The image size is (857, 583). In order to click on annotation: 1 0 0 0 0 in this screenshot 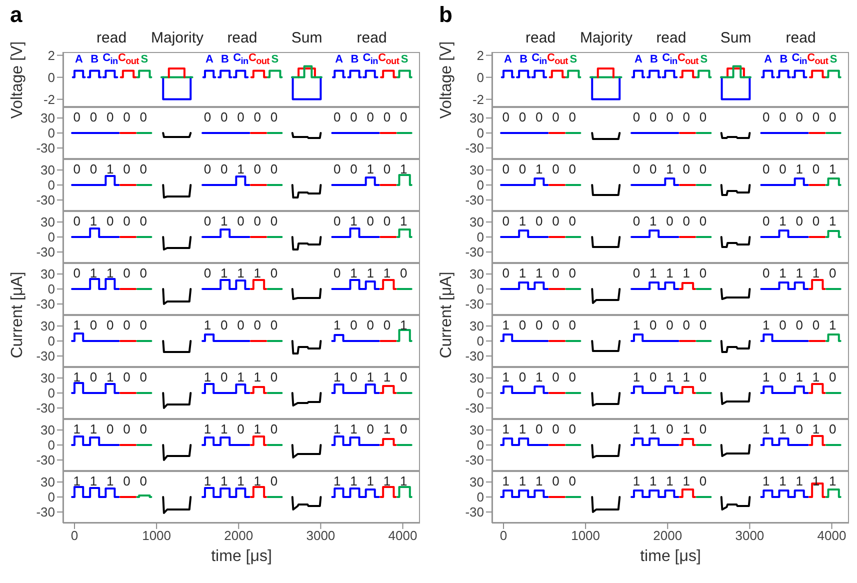, I will do `click(671, 325)`.